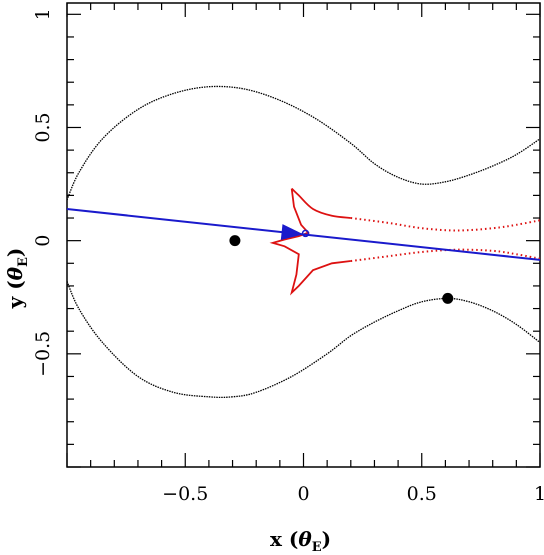  Describe the element at coordinates (422, 494) in the screenshot. I see `x-tick-label: 0.5` at that location.